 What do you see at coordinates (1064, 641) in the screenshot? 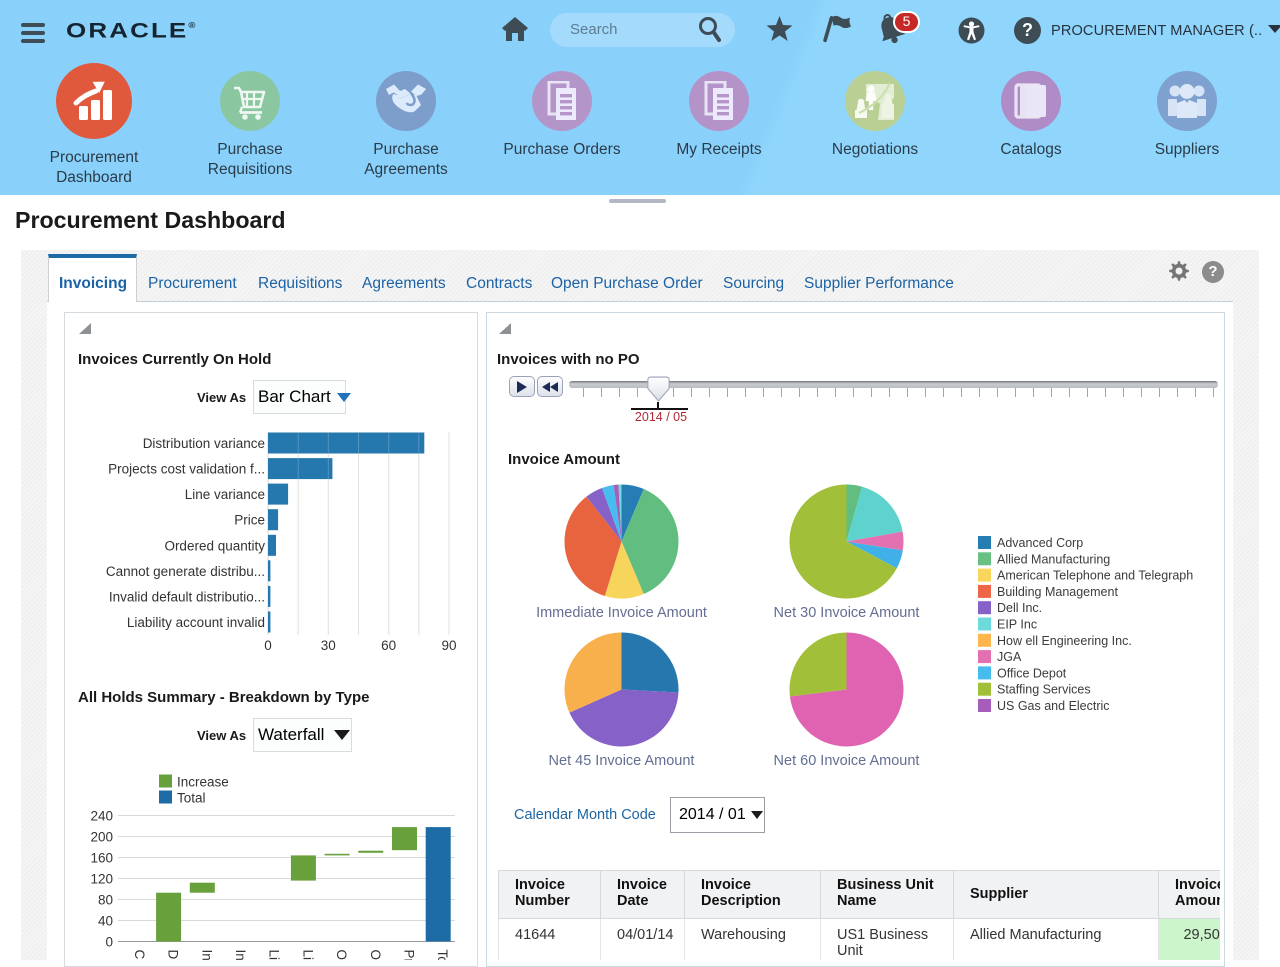
I see `svg-text: How ell Engineering Inc.` at bounding box center [1064, 641].